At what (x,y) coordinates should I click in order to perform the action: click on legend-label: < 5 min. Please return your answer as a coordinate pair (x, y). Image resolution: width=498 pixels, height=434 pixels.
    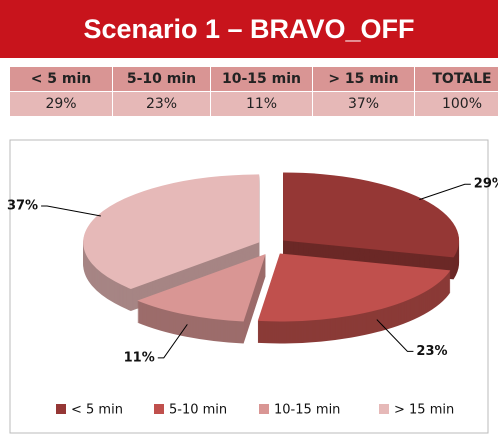
    Looking at the image, I should click on (97, 410).